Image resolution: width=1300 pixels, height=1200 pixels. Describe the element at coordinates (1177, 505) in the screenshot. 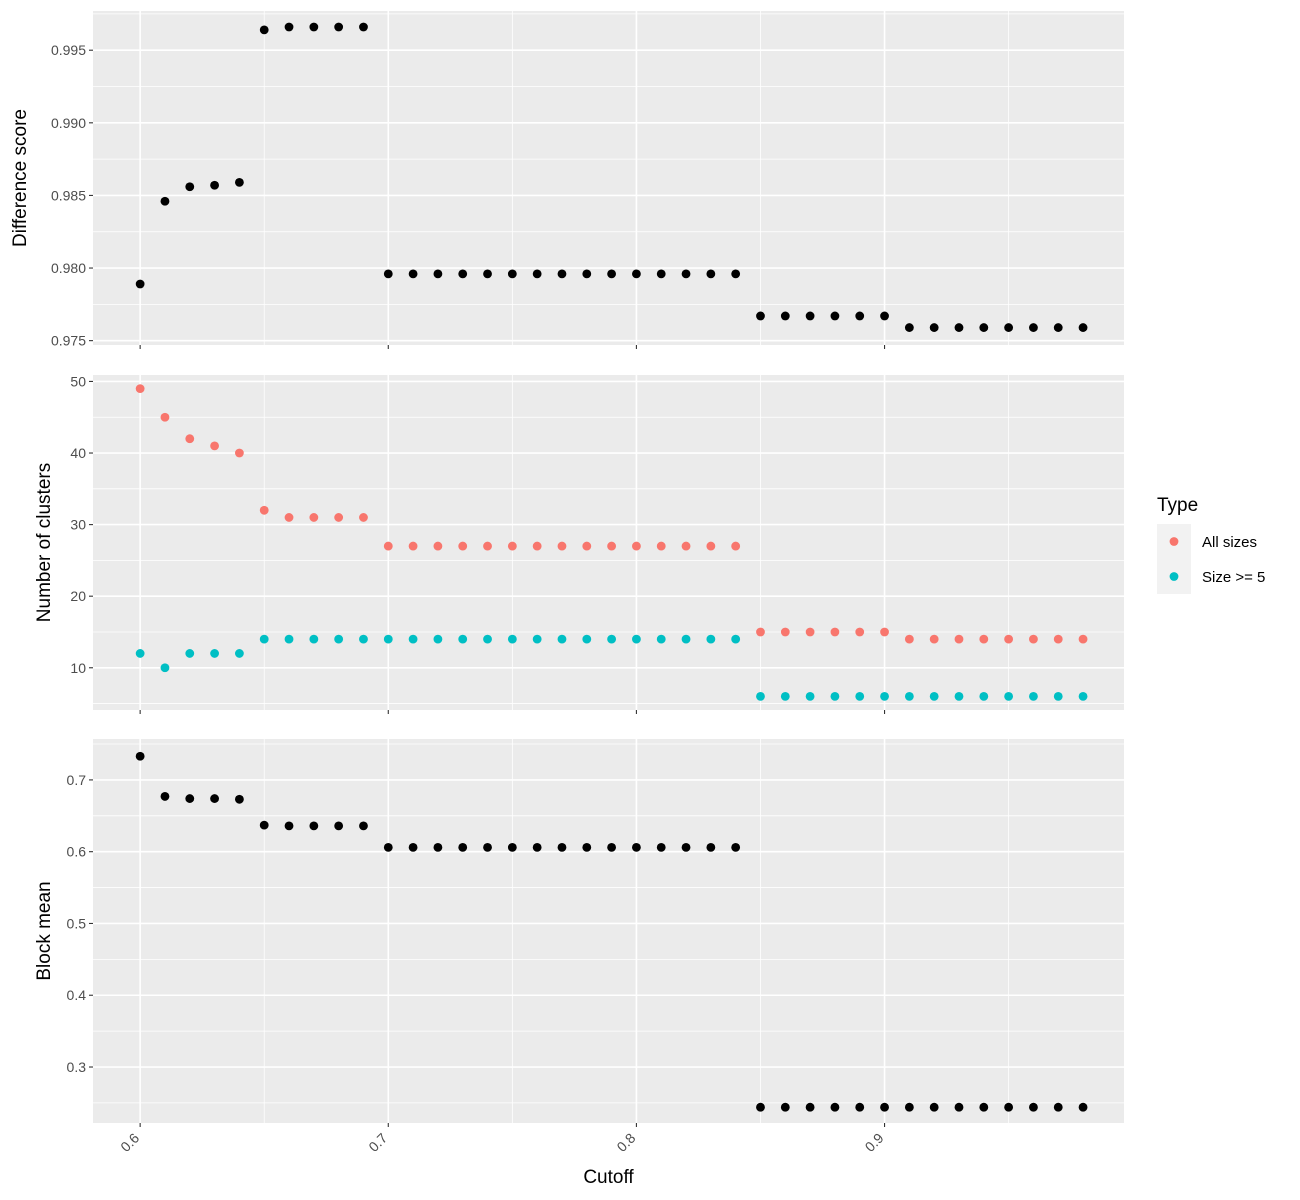

I see `legend-title: Type` at that location.